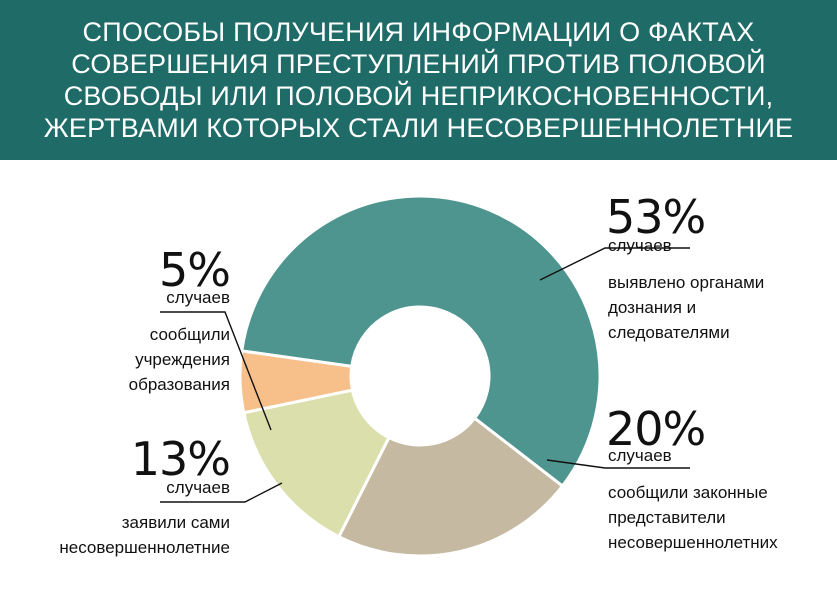  What do you see at coordinates (144, 535) in the screenshot?
I see `slice-label-13: заявили сами несовершеннолетние` at bounding box center [144, 535].